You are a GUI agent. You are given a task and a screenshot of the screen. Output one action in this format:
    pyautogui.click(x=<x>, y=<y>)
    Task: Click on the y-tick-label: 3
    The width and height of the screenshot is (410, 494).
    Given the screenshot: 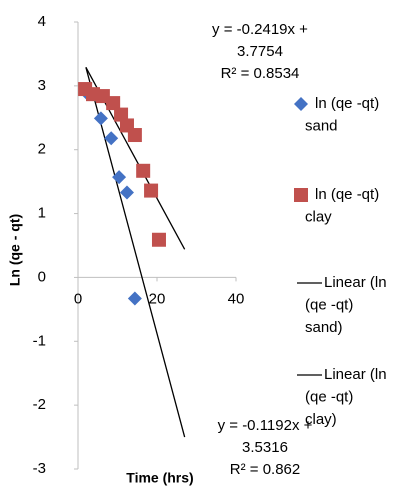 What is the action you would take?
    pyautogui.click(x=42, y=85)
    